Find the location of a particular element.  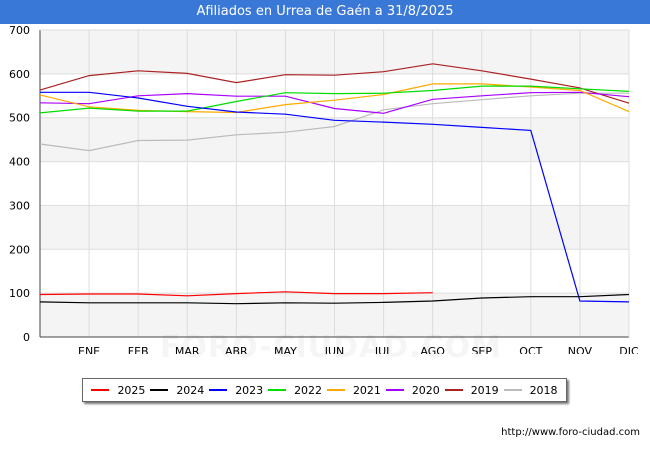

x-tick-label: FEB is located at coordinates (138, 349).